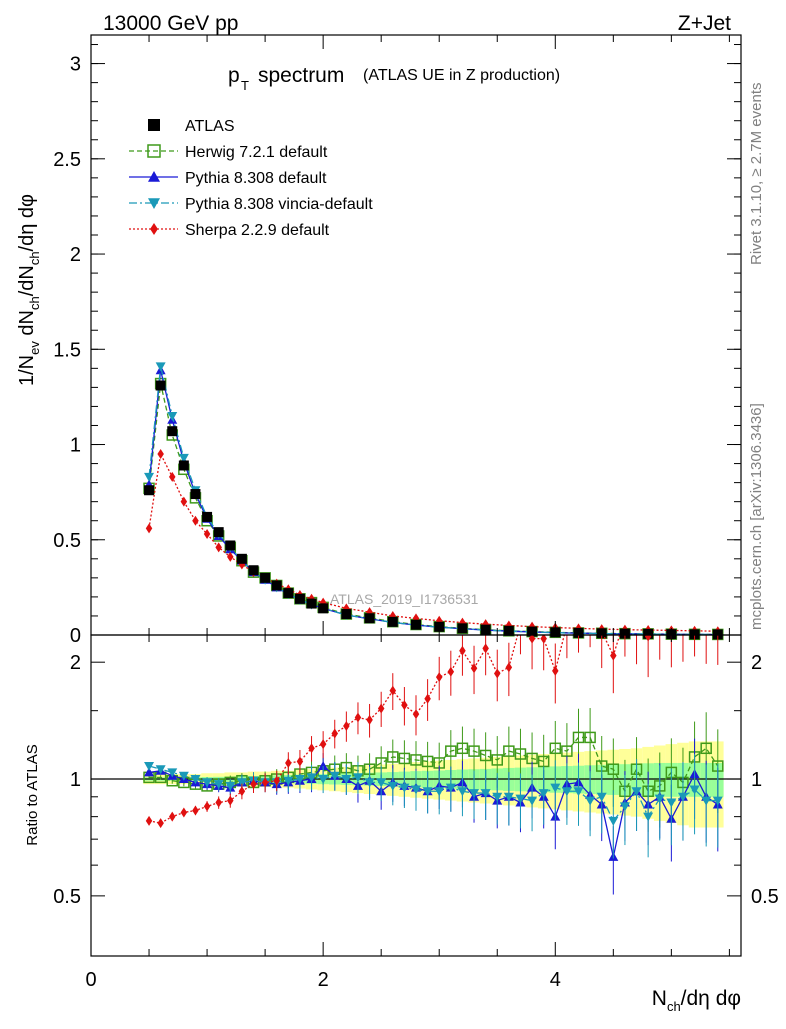 Image resolution: width=786 pixels, height=1029 pixels. What do you see at coordinates (75, 65) in the screenshot?
I see `y-tick-label: 3` at bounding box center [75, 65].